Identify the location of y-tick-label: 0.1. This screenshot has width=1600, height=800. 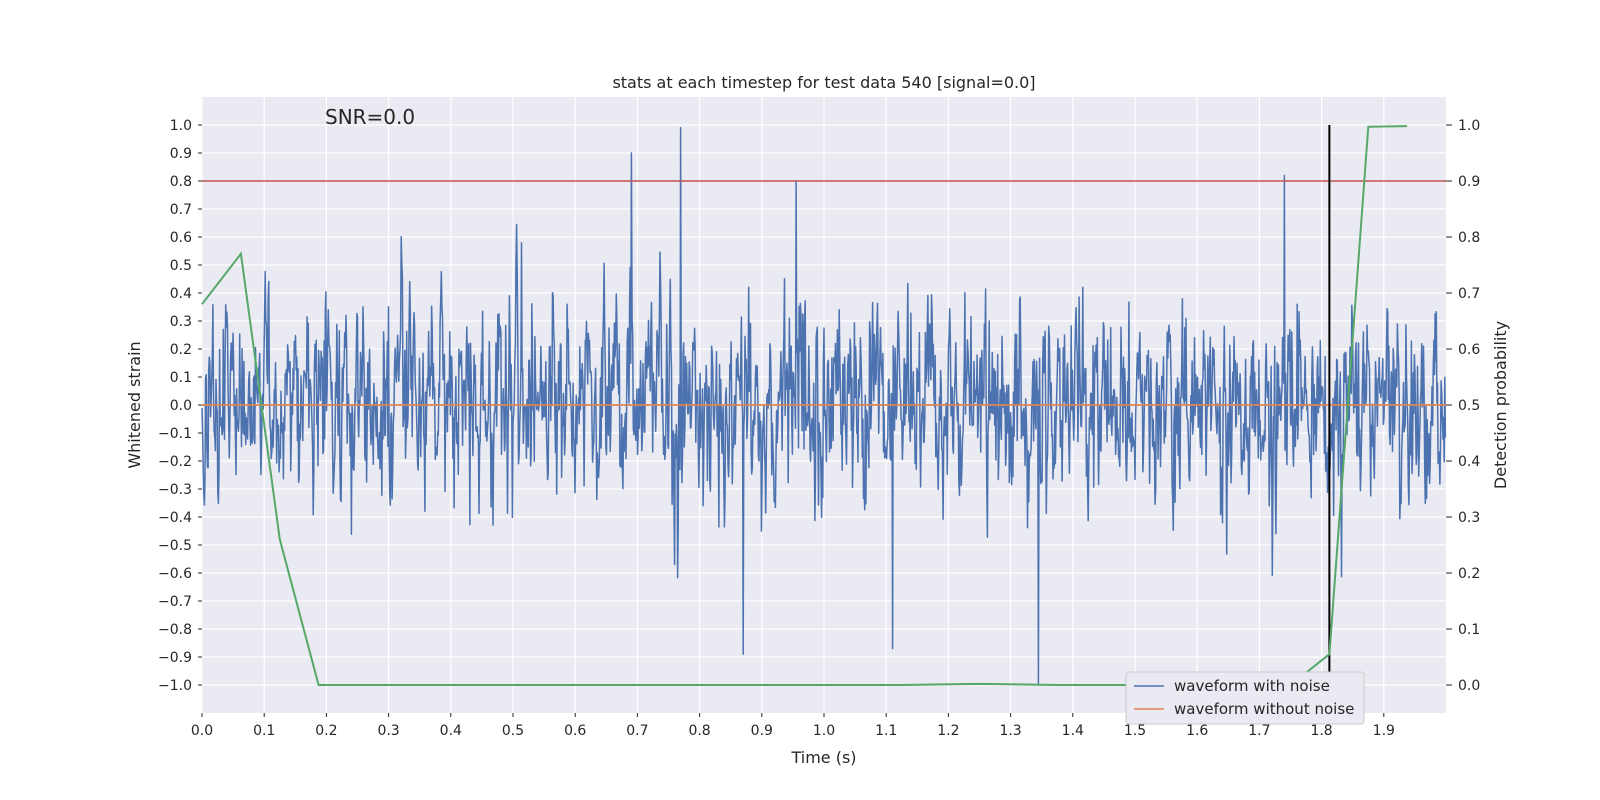
(181, 378).